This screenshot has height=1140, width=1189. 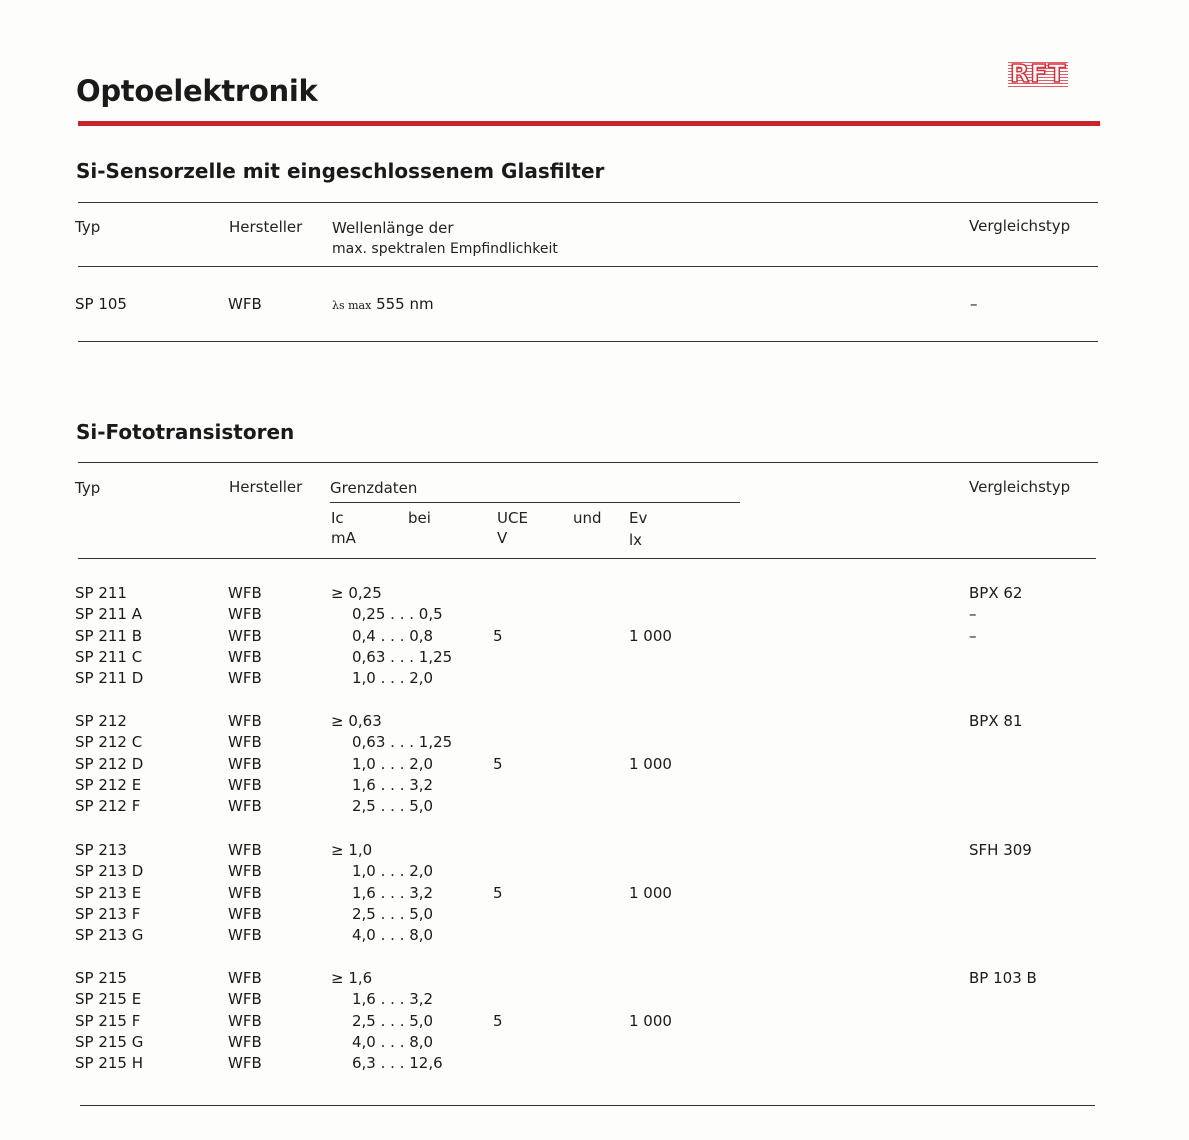 What do you see at coordinates (108, 784) in the screenshot?
I see `cell-typ: SP 212 E` at bounding box center [108, 784].